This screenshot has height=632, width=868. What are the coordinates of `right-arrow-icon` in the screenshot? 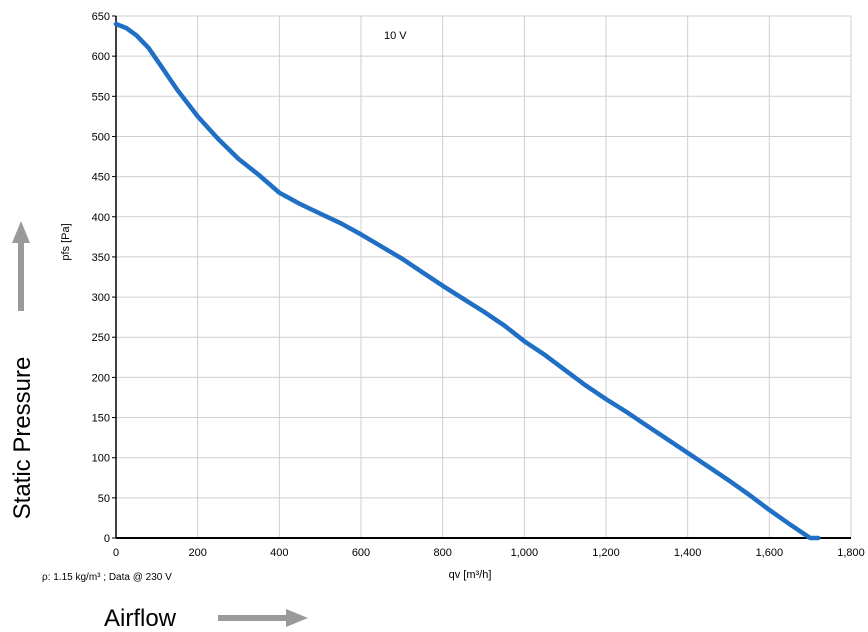 It's located at (263, 618).